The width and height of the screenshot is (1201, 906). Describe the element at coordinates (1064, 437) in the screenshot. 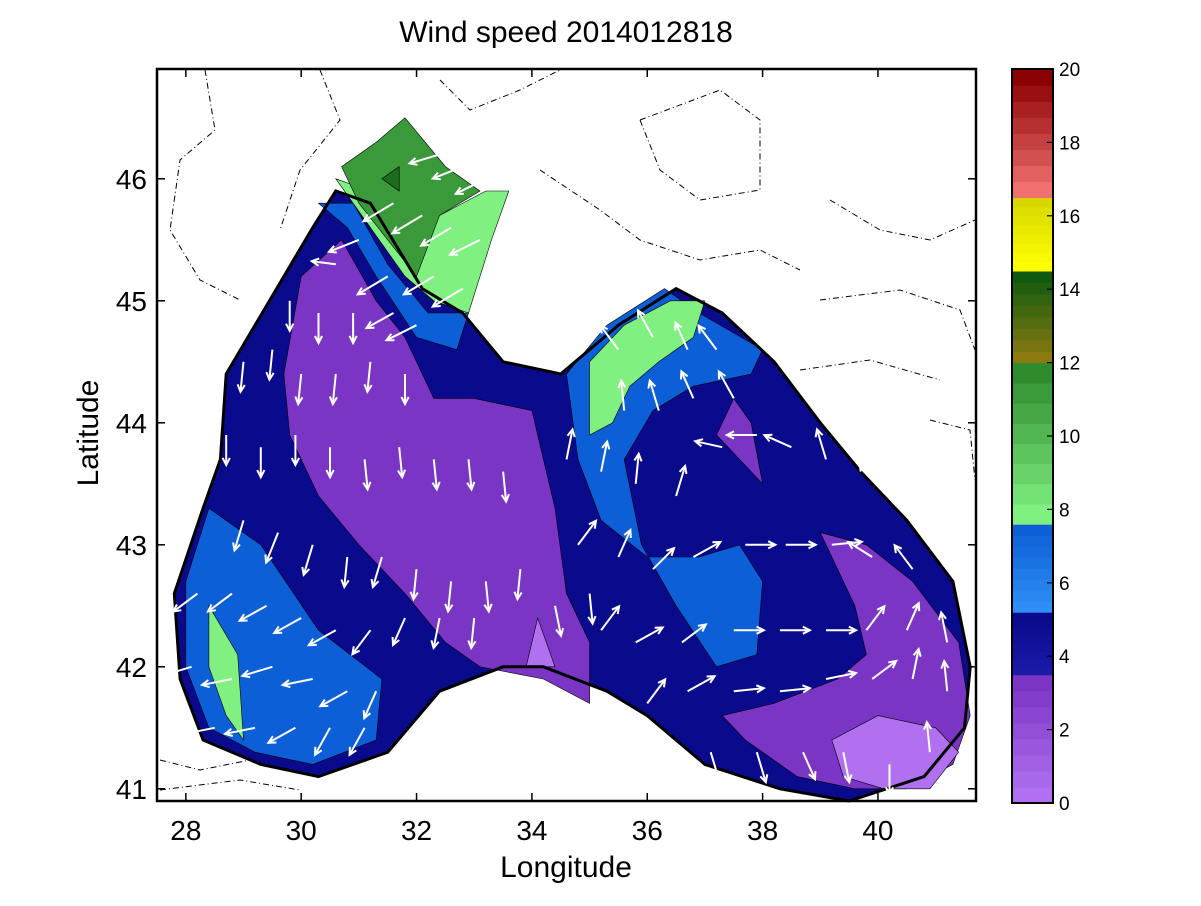

I see `colorbar-ticks: 0 2 4 6 8 10 12 14 16 18 20` at that location.